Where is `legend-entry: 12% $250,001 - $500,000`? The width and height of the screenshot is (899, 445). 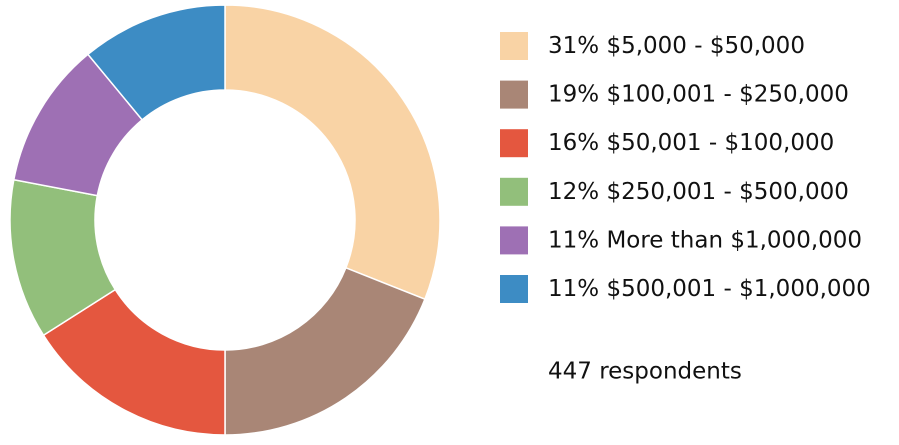 legend-entry: 12% $250,001 - $500,000 is located at coordinates (698, 191).